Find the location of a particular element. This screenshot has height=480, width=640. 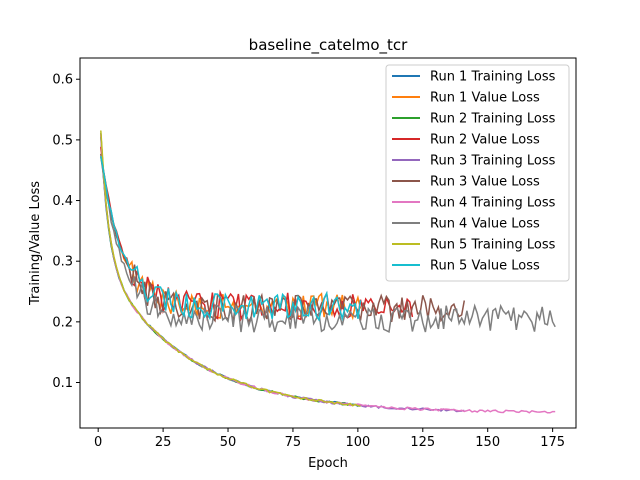

legend-label: Run 3 Value Loss is located at coordinates (485, 182).